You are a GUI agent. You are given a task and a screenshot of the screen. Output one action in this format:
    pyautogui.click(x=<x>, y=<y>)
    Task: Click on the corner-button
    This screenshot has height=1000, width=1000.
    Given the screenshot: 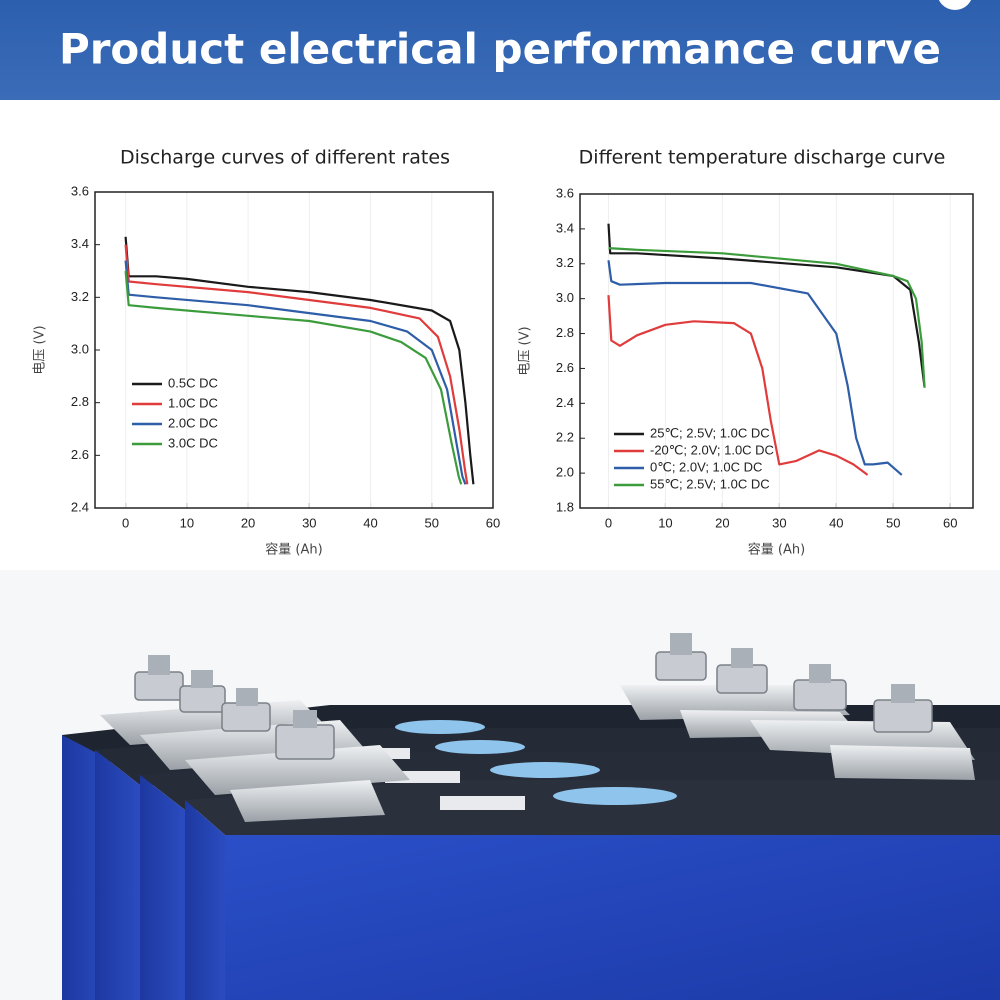 What is the action you would take?
    pyautogui.click(x=955, y=5)
    